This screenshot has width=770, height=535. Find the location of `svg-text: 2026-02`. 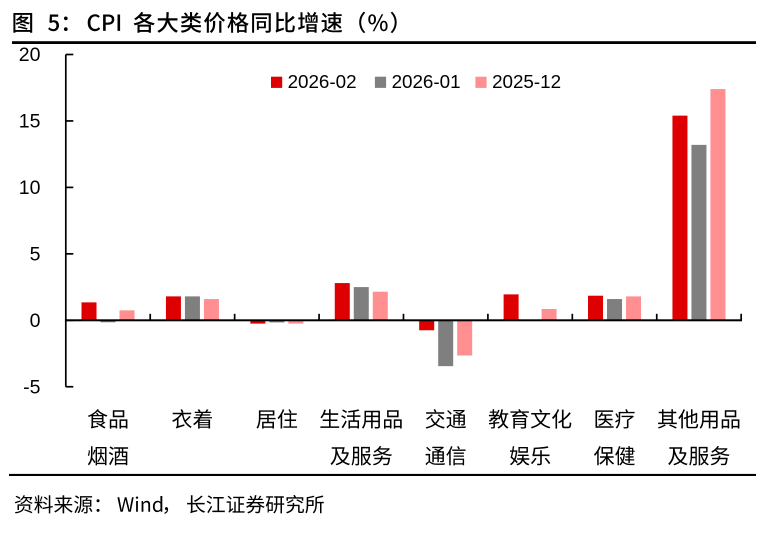

svg-text: 2026-02 is located at coordinates (322, 81).